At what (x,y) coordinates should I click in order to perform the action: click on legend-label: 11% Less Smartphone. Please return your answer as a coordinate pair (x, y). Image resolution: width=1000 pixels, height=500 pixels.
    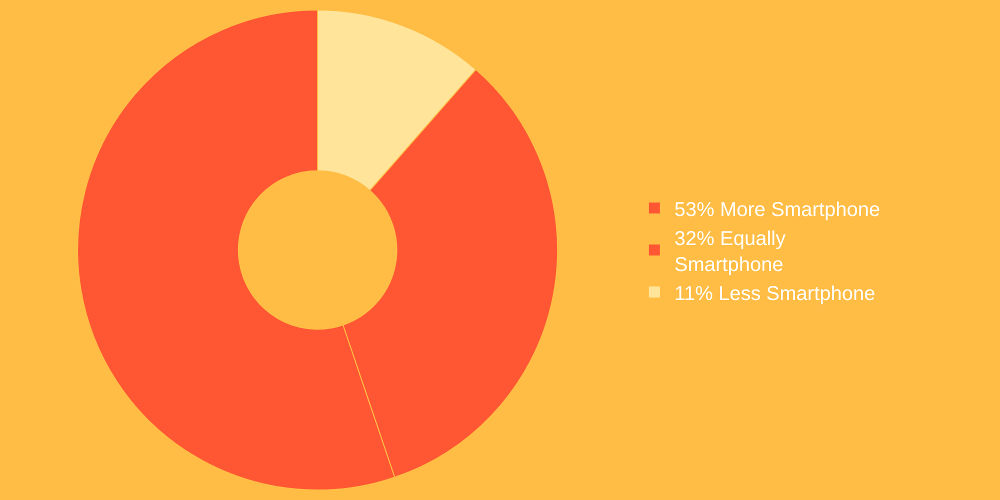
    Looking at the image, I should click on (775, 293).